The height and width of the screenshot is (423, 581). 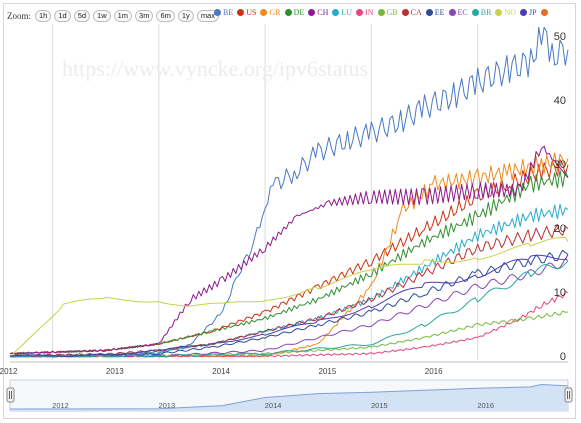 I want to click on zoom-6m-button: 6m, so click(x=165, y=16).